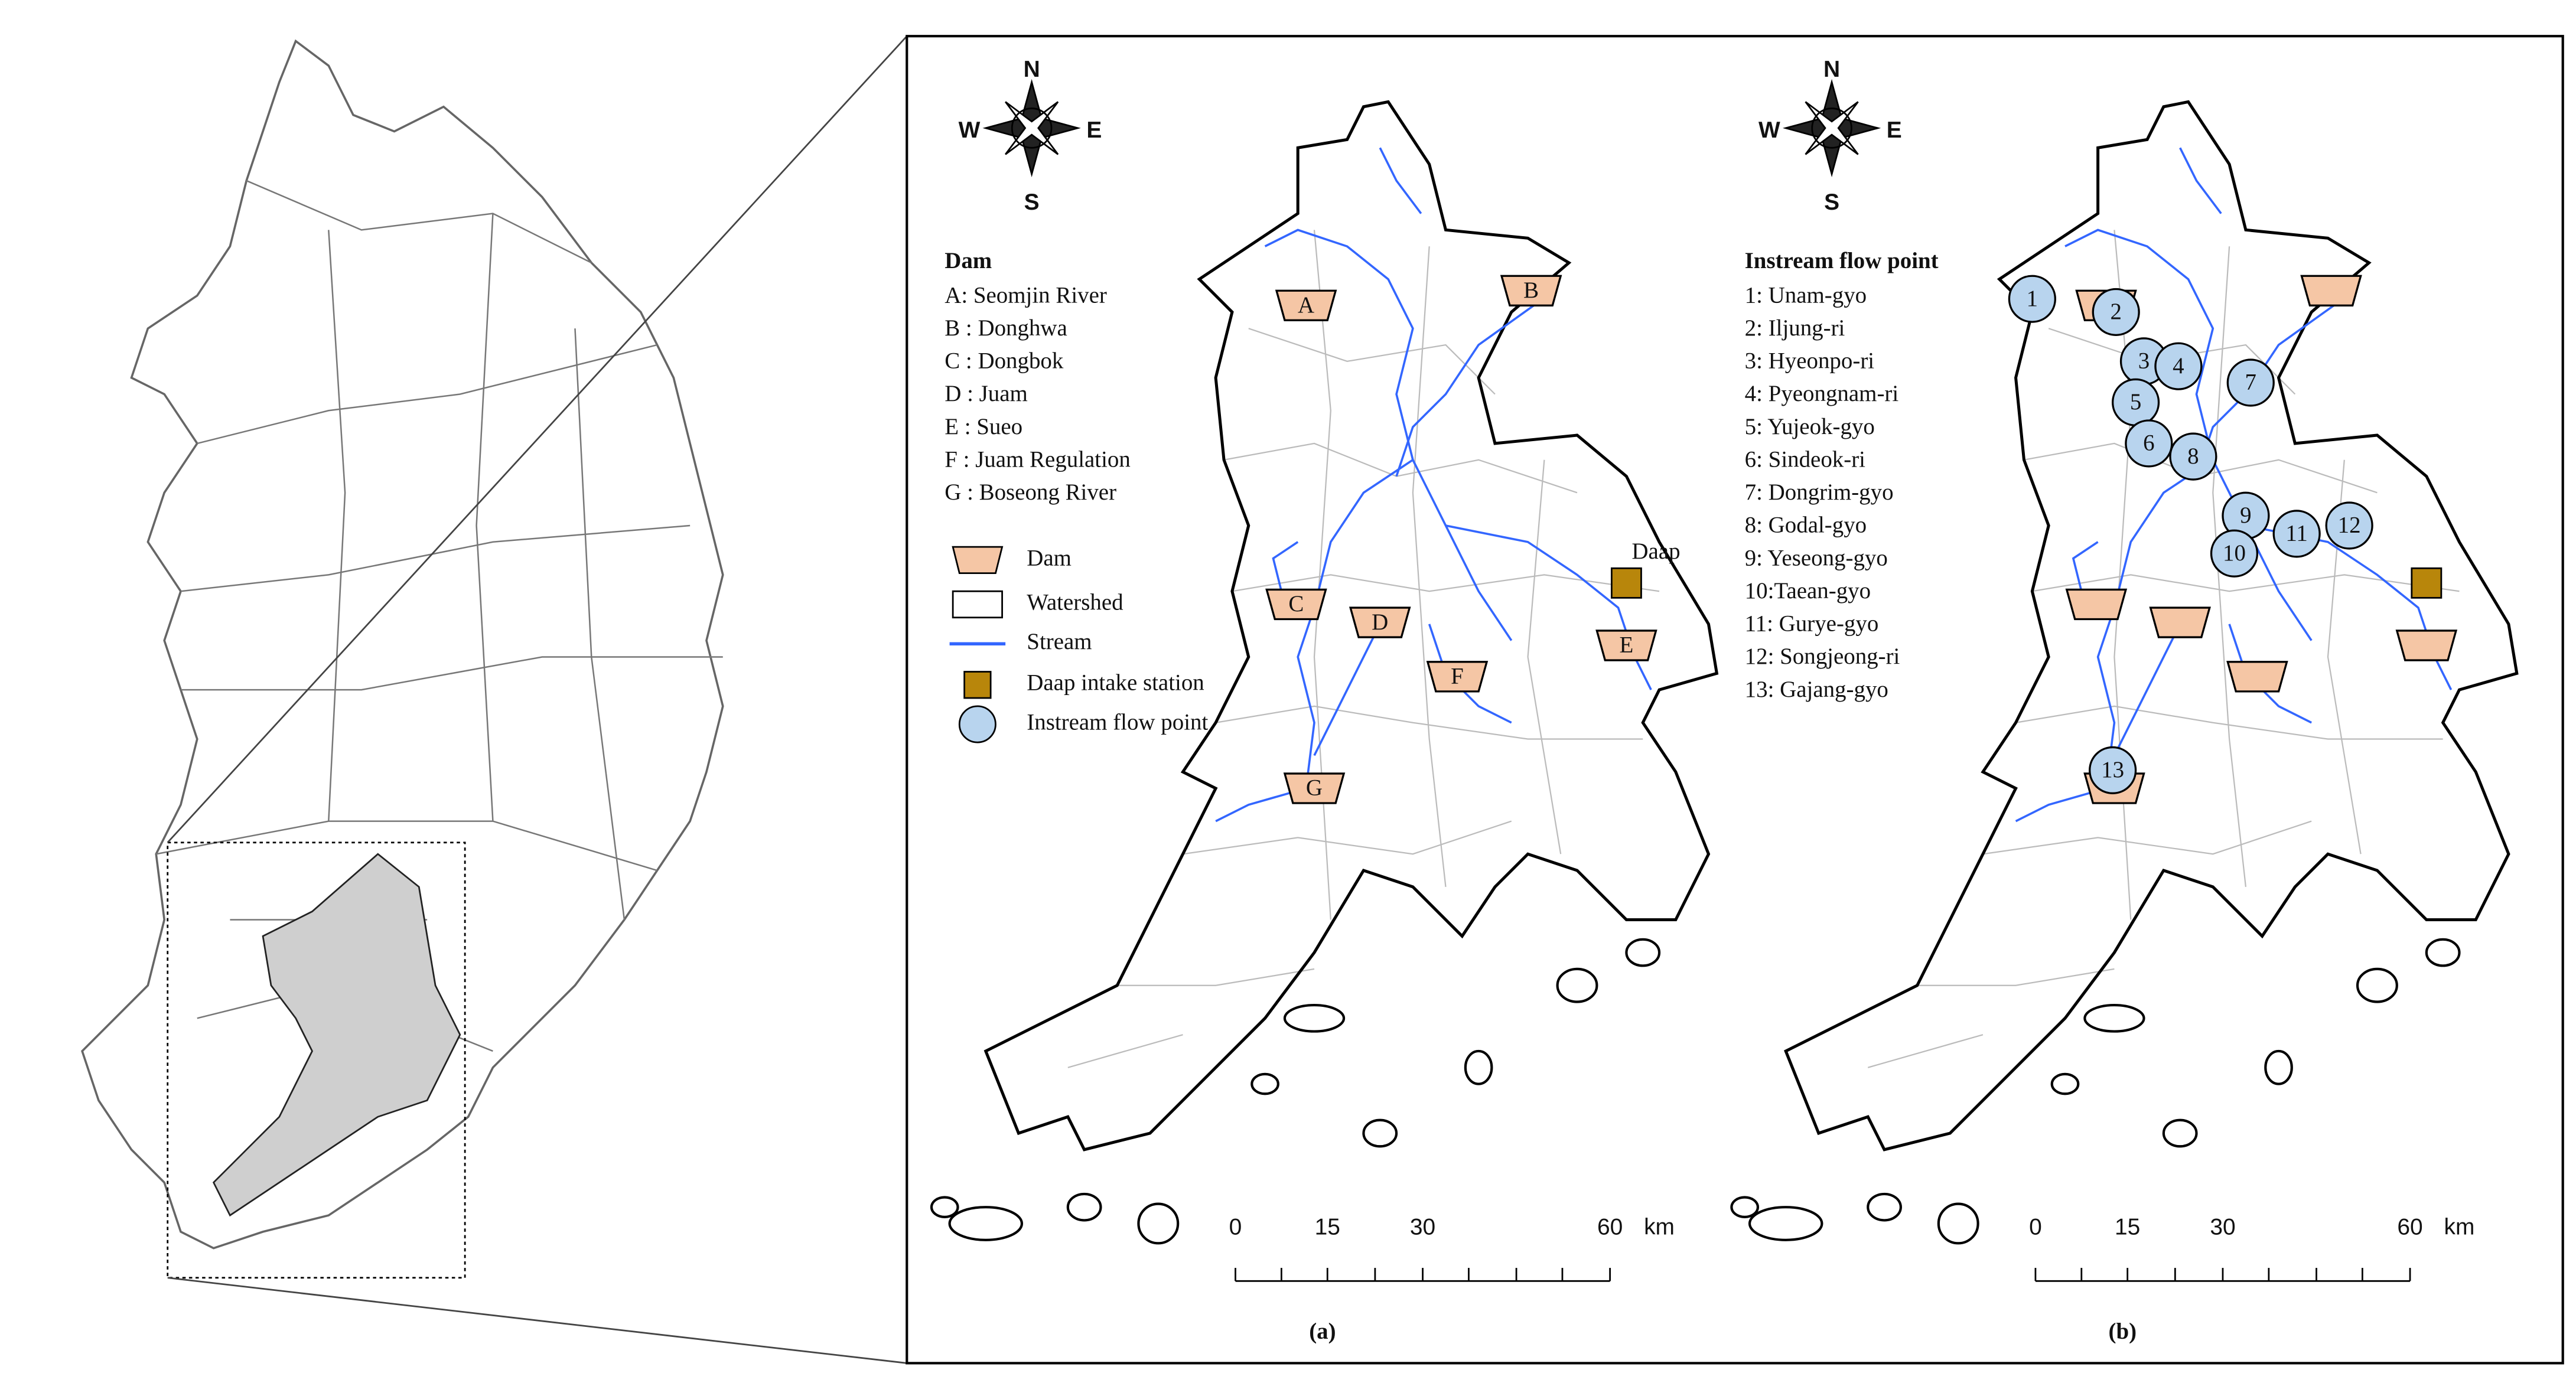  I want to click on flow-point-label: 6, so click(2148, 443).